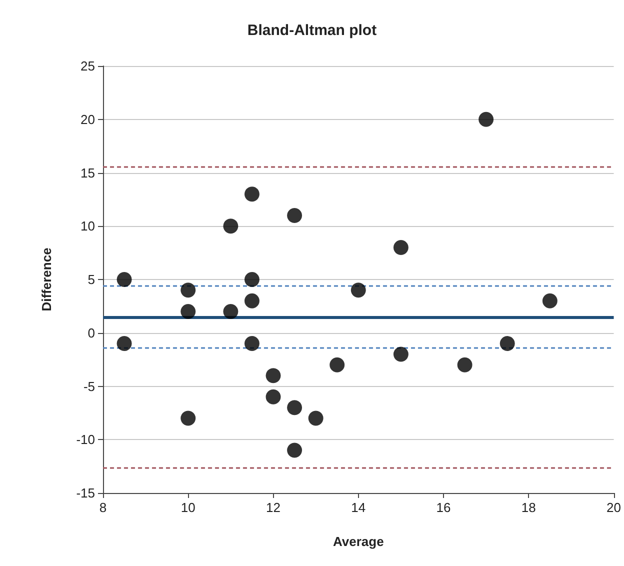 The image size is (624, 566). What do you see at coordinates (91, 279) in the screenshot?
I see `y-tick-label: 5` at bounding box center [91, 279].